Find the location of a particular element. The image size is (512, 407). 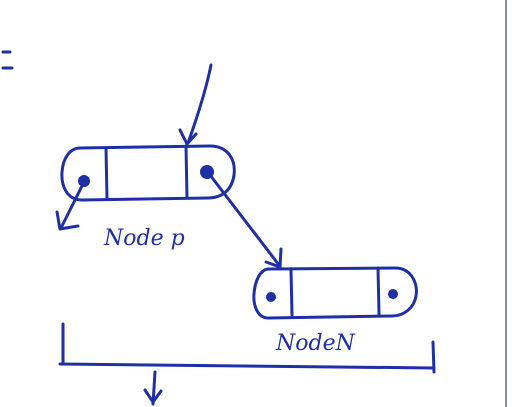

down-arrow is located at coordinates (153, 388).